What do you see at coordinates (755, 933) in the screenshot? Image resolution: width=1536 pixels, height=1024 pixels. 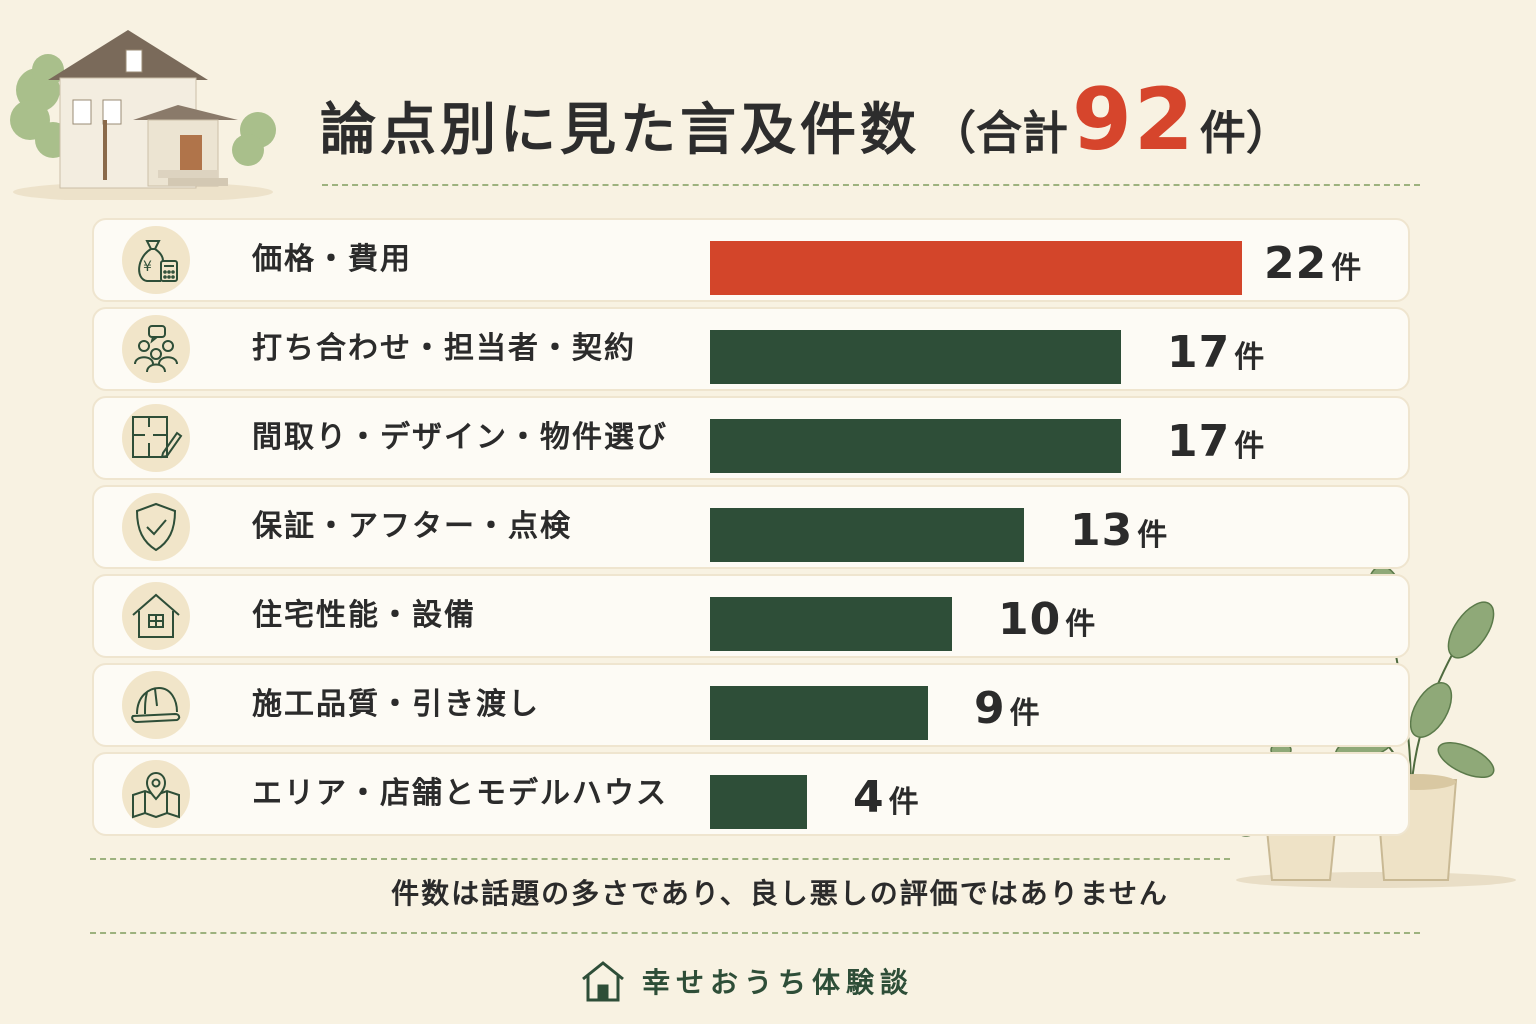 I see `divider-bottom` at bounding box center [755, 933].